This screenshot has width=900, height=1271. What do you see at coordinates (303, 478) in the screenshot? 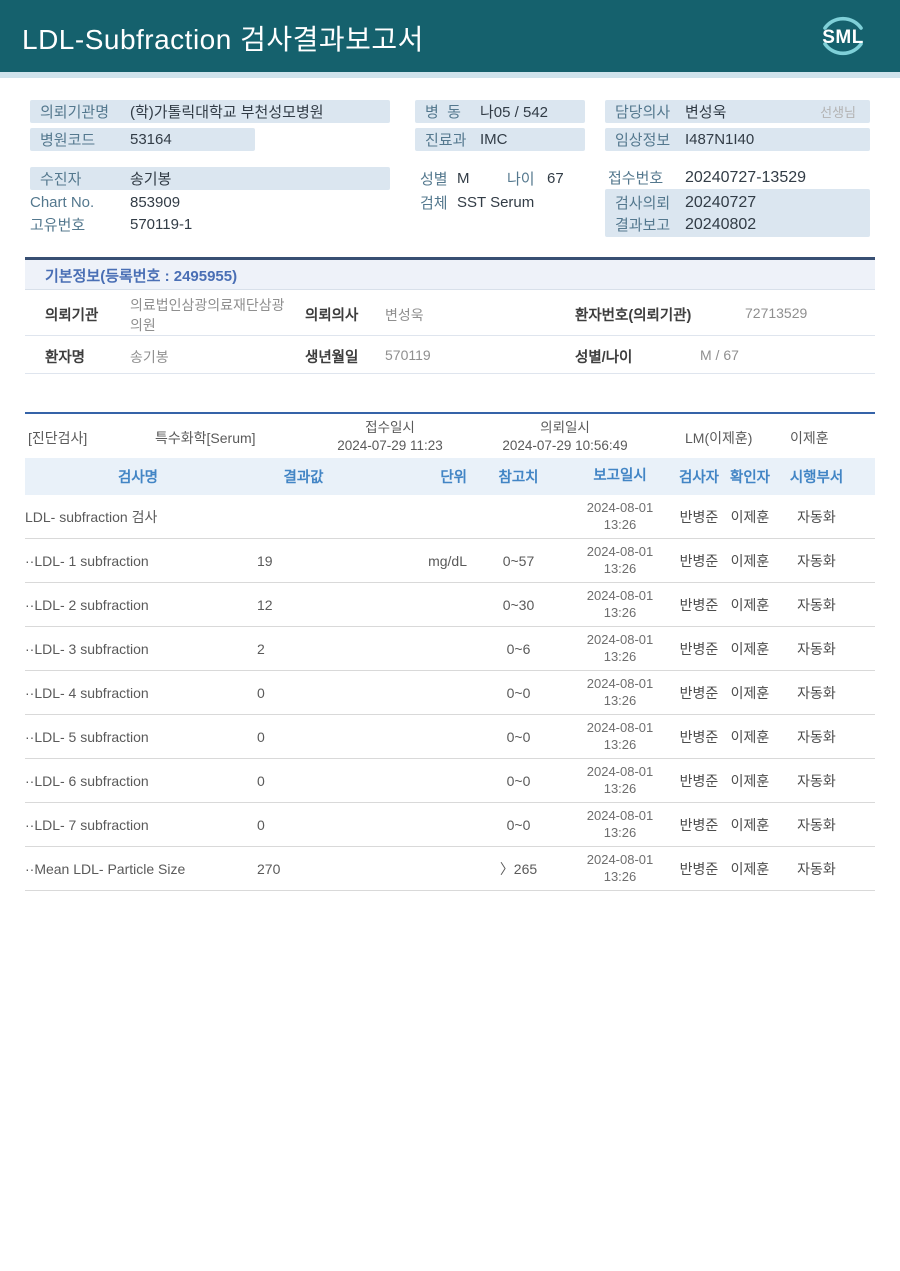
I see `col-header-result-value: 결과값` at bounding box center [303, 478].